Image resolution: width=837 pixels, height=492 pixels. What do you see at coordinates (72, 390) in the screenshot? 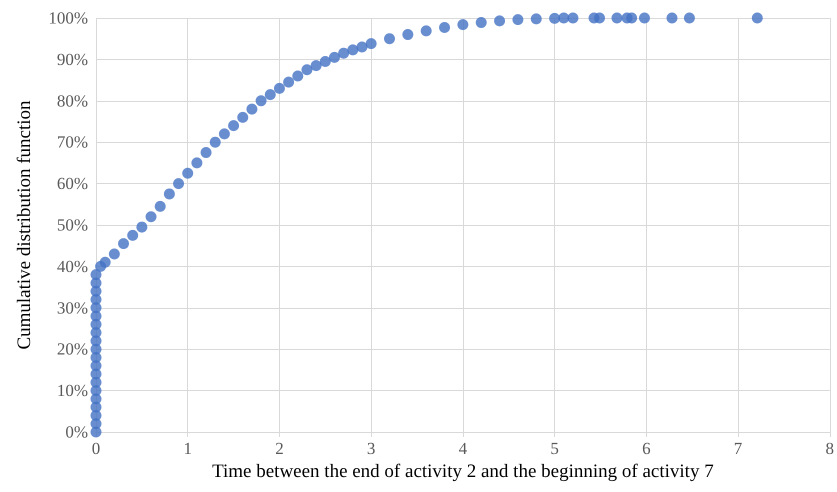
I see `y-tick-label: 10%` at bounding box center [72, 390].